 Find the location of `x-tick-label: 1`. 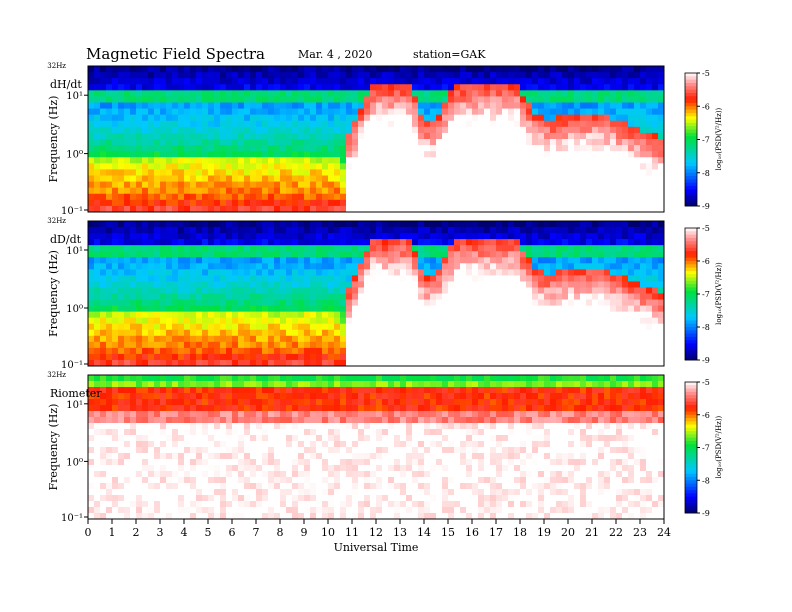

x-tick-label: 1 is located at coordinates (112, 532).